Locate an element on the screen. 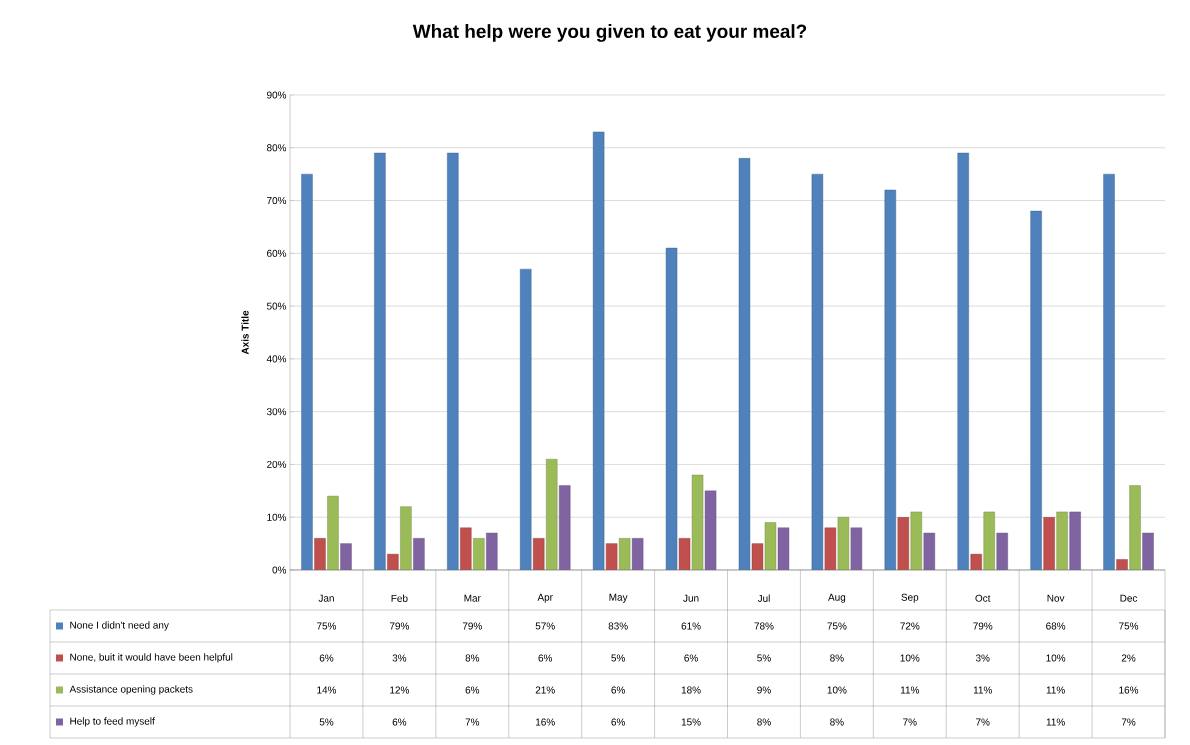 Image resolution: width=1190 pixels, height=745 pixels. x-tick-label: Jan is located at coordinates (326, 598).